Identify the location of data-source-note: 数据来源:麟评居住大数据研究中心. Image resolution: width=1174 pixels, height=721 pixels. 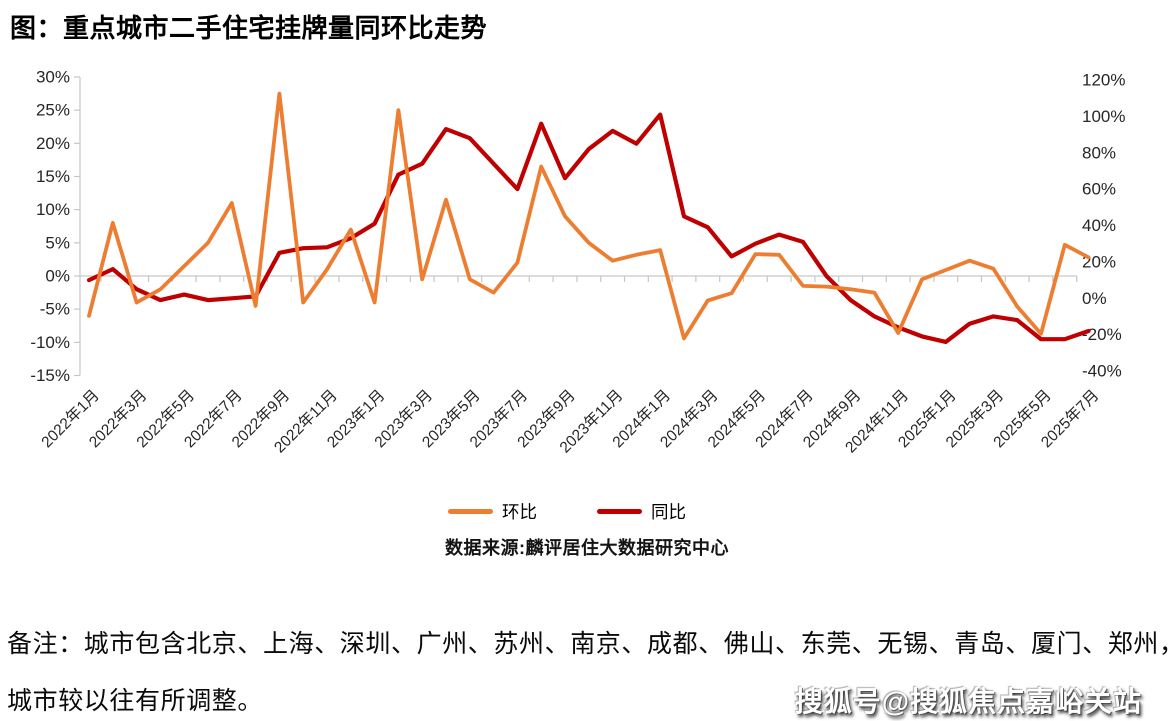
(587, 548).